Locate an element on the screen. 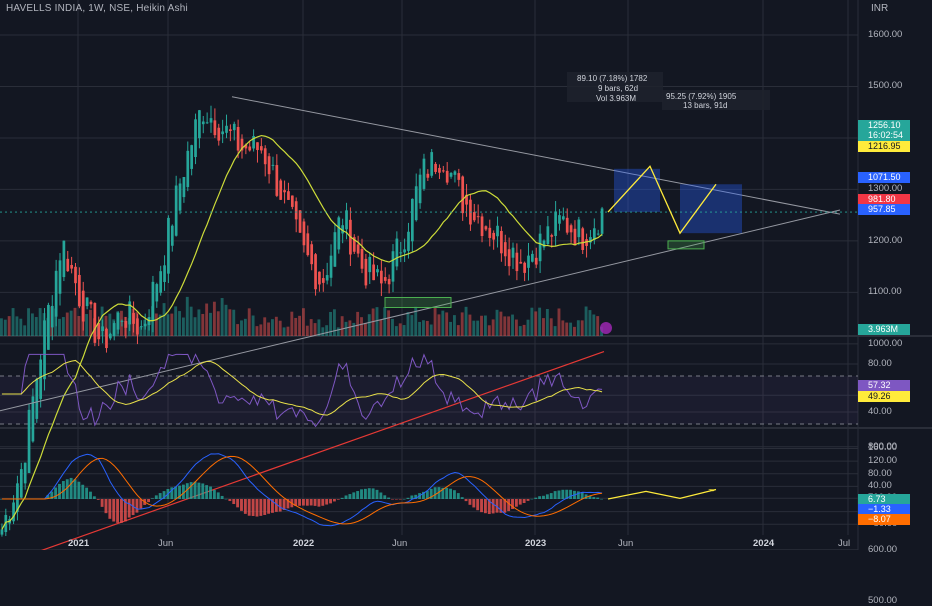 Image resolution: width=932 pixels, height=606 pixels. measure-1-bars: 9 bars, 62d is located at coordinates (618, 88).